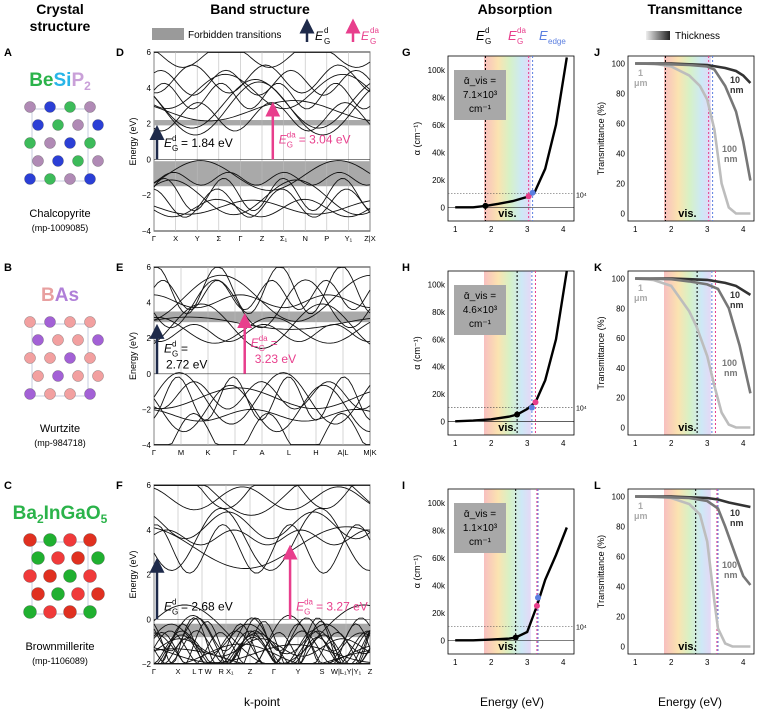 This screenshot has height=714, width=759. Describe the element at coordinates (635, 229) in the screenshot. I see `trans-xtick: 1` at that location.